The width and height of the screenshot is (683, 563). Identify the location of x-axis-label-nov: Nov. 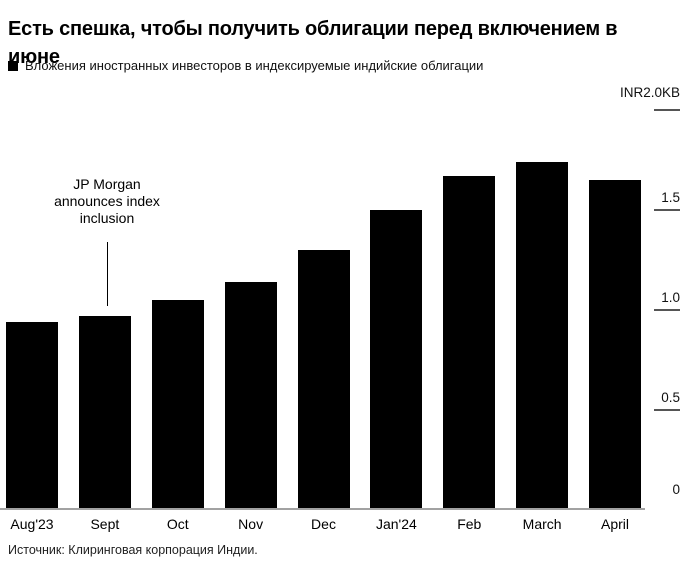
(251, 524).